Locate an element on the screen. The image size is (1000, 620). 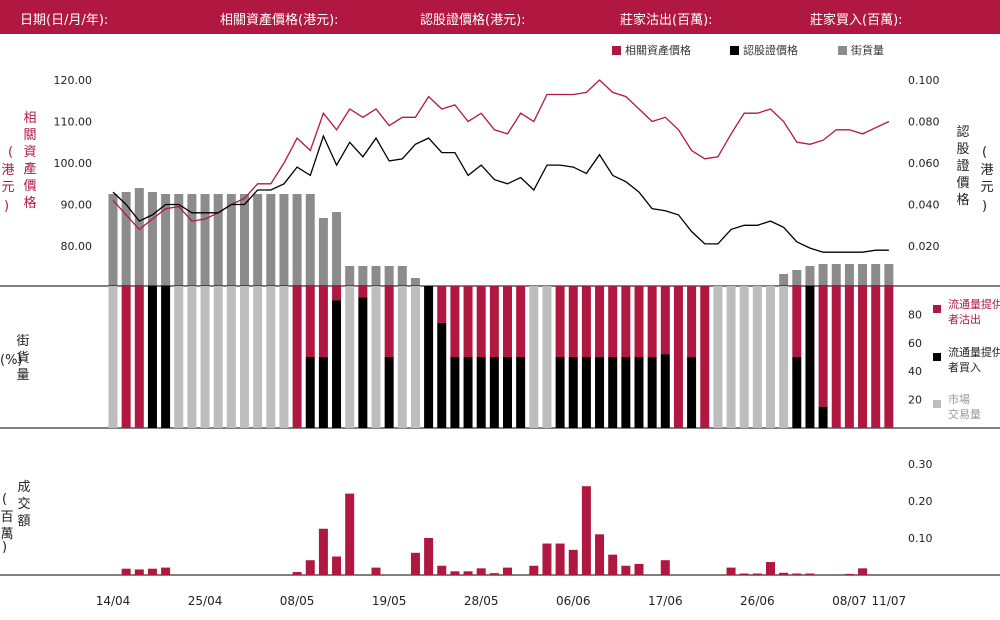
volume-axis-tick-label: 0.30 is located at coordinates (920, 464).